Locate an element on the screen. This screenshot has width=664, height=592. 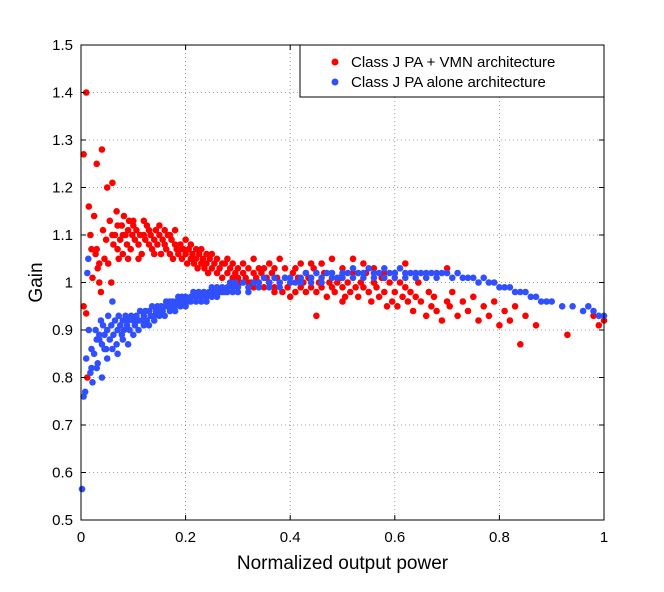
x-tick-label: 1 is located at coordinates (604, 537).